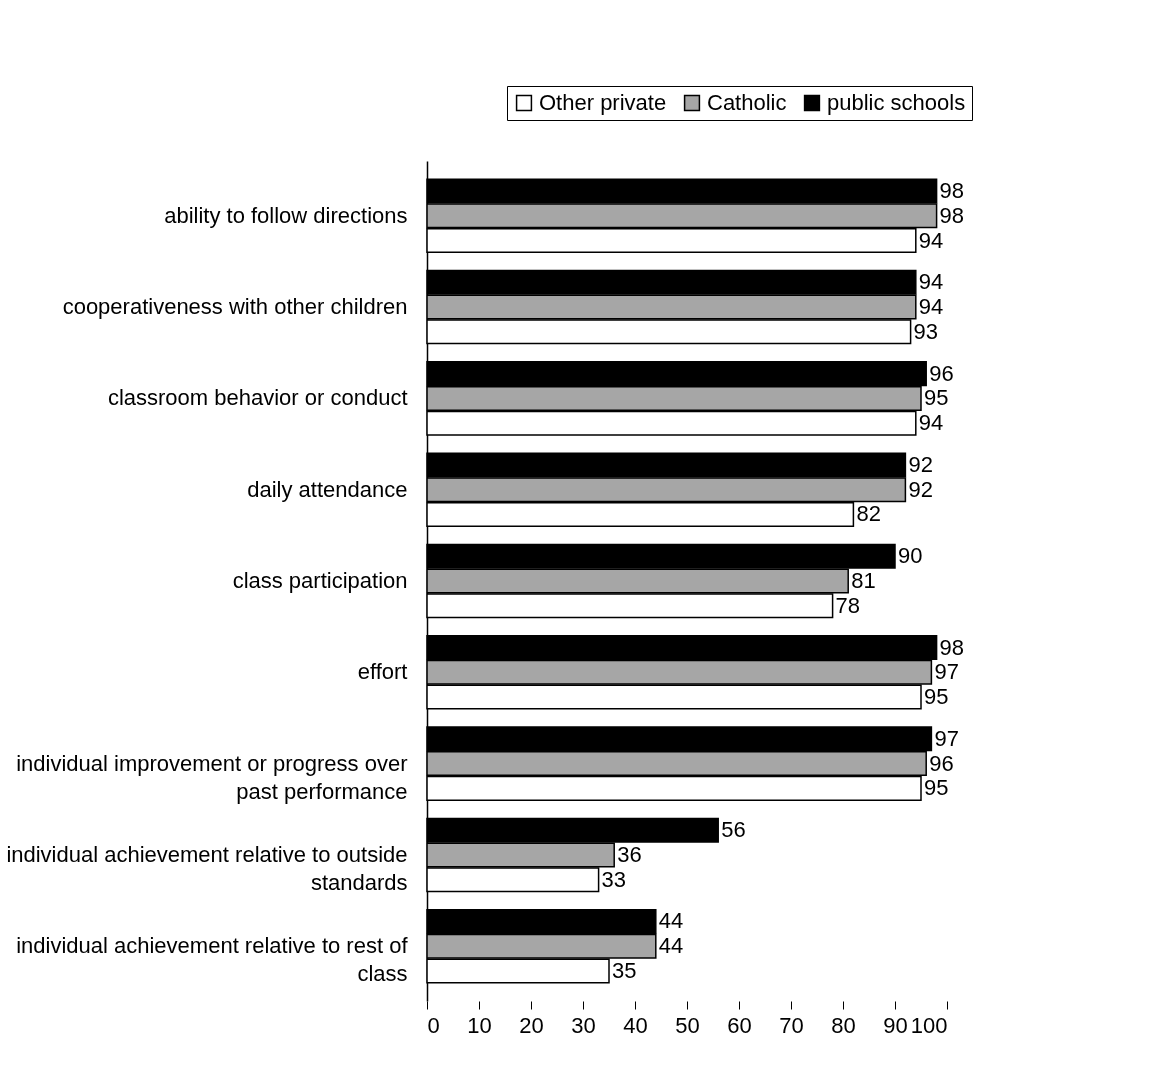 This screenshot has width=1167, height=1066. What do you see at coordinates (896, 102) in the screenshot?
I see `legend-label: public schools` at bounding box center [896, 102].